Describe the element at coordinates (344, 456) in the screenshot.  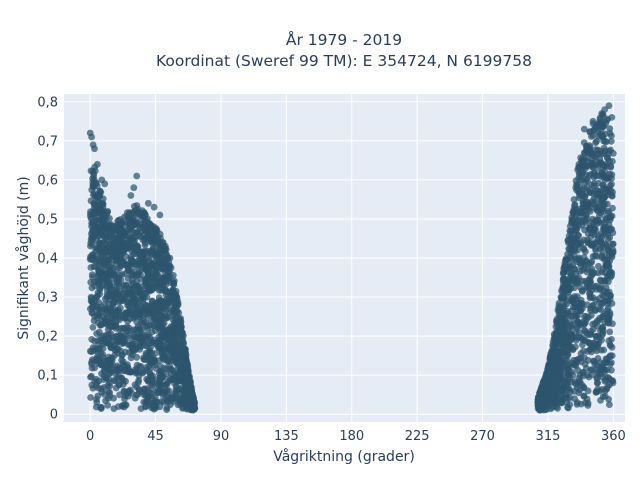
I see `x-axis-title: Vågriktning (grader)` at that location.